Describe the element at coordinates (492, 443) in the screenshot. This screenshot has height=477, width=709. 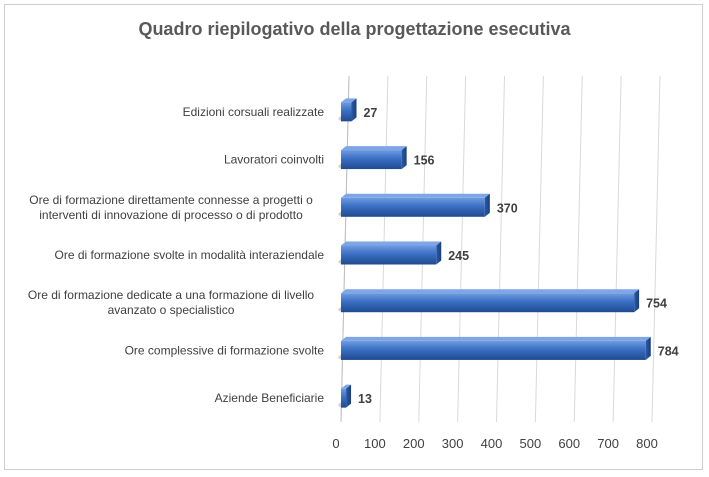
I see `x-tick-label: 400` at that location.